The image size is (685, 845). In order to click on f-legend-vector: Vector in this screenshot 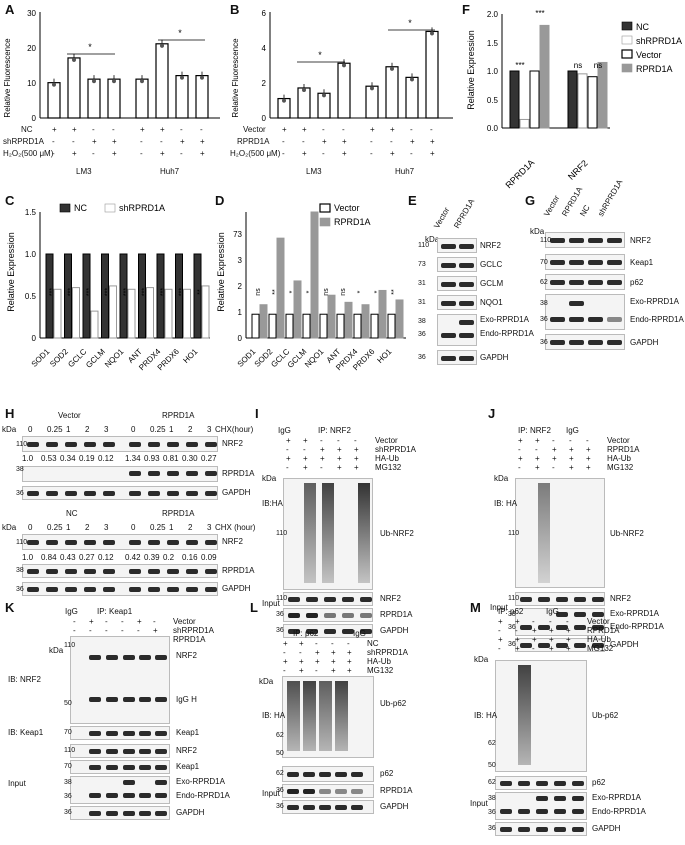, I will do `click(649, 55)`.